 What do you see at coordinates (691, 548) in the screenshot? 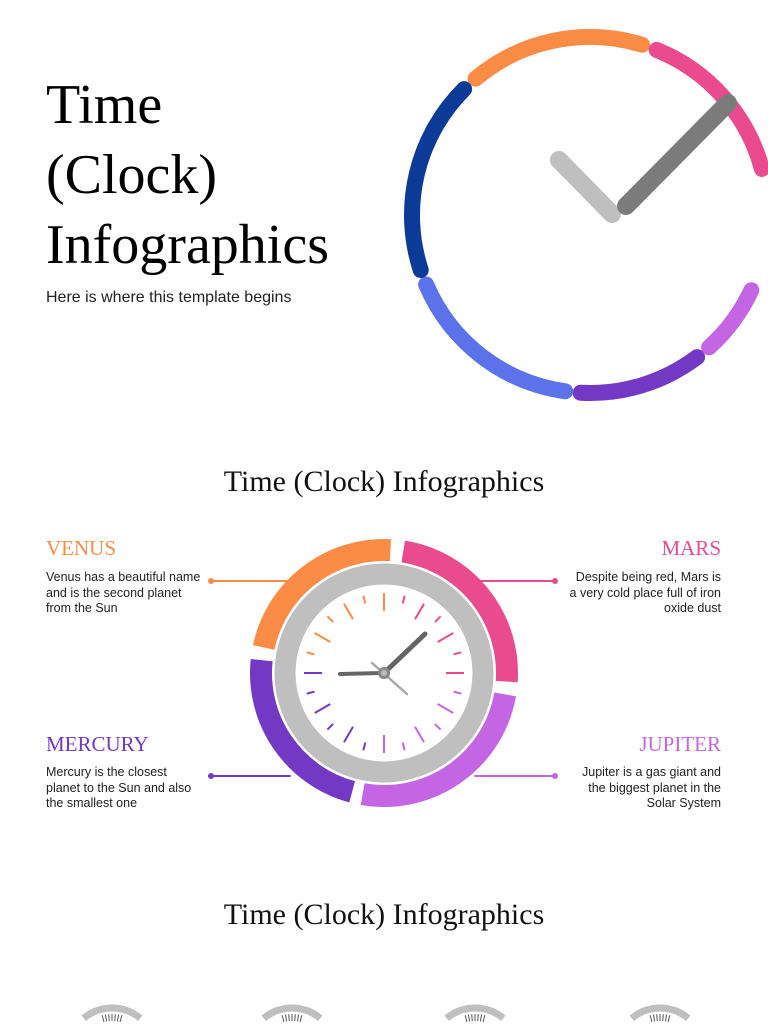
I see `mars-heading: MARS` at bounding box center [691, 548].